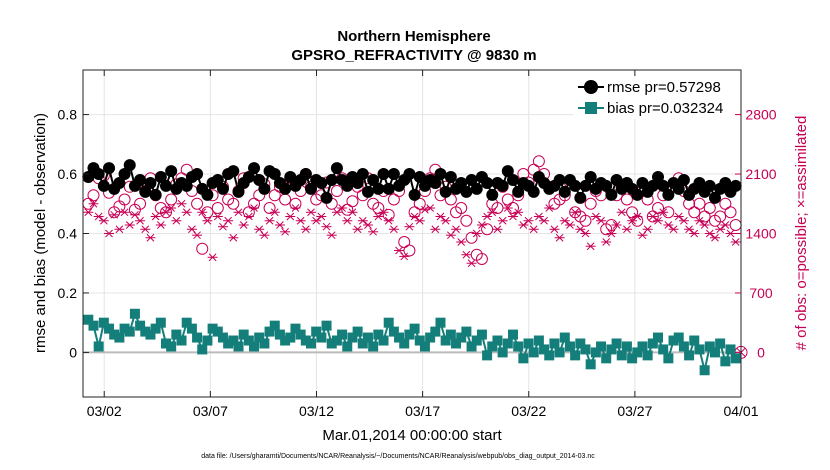  Describe the element at coordinates (413, 55) in the screenshot. I see `chart-subtitle: GPSRO_REFRACTIVITY @ 9830 m` at that location.